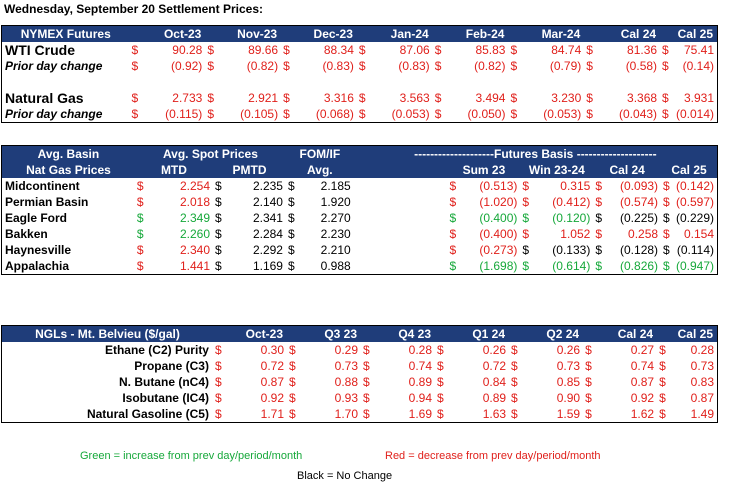  What do you see at coordinates (346, 398) in the screenshot?
I see `ngl-value: 0.93` at bounding box center [346, 398].